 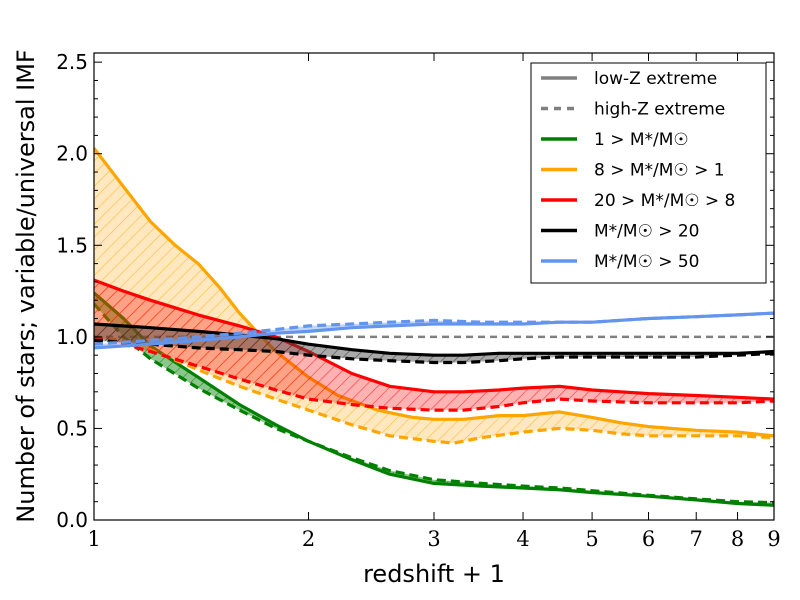 What do you see at coordinates (591, 539) in the screenshot?
I see `x-tick-label: 5` at bounding box center [591, 539].